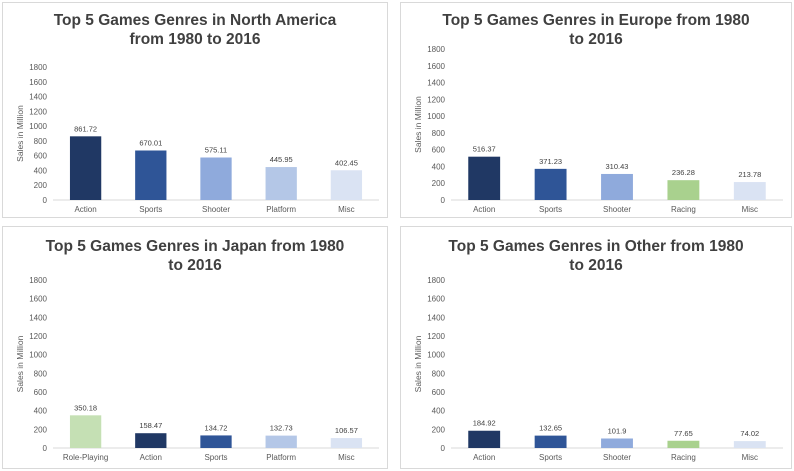 The height and width of the screenshot is (471, 794). Describe the element at coordinates (683, 172) in the screenshot. I see `data-label: 236.28` at that location.